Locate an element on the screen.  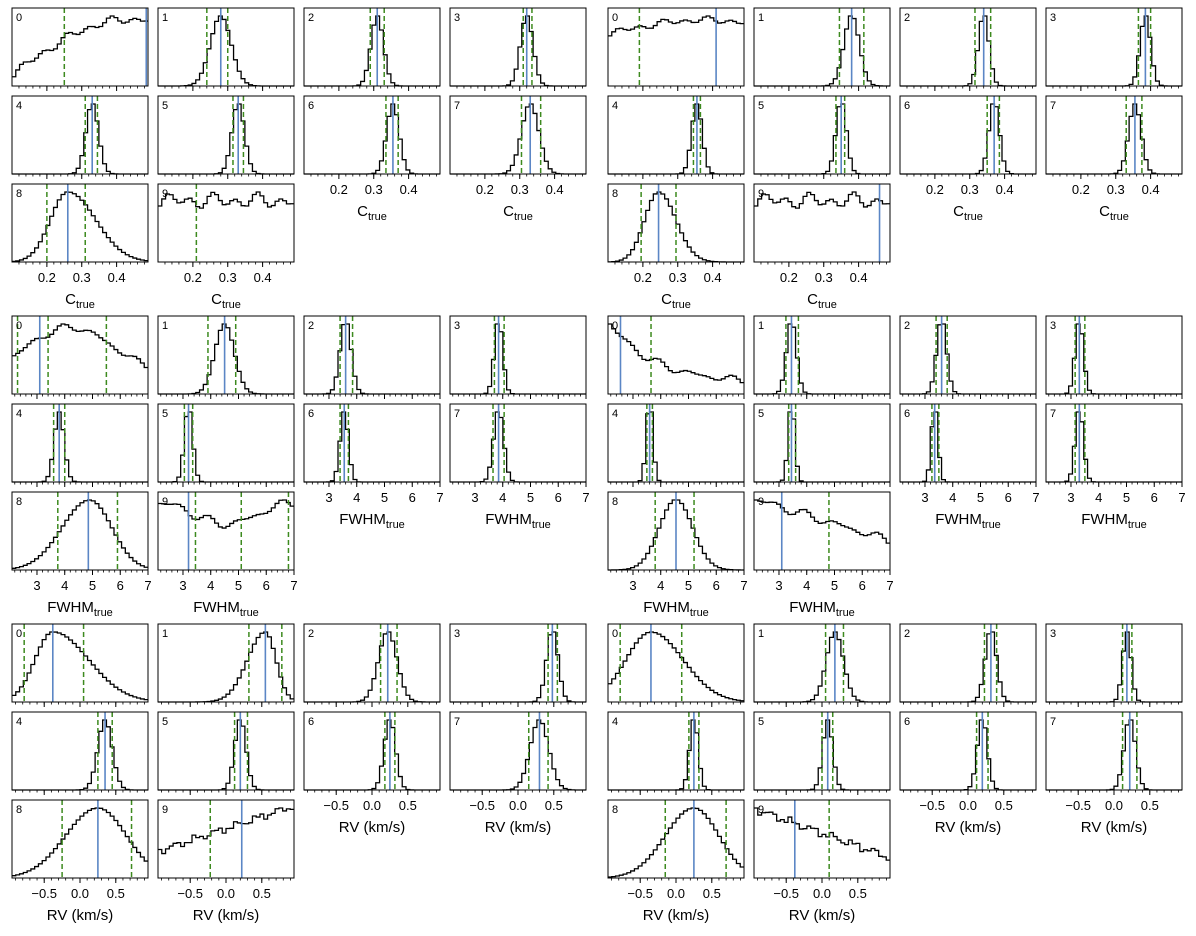
panel-left-fwhm-4: 4 is located at coordinates (80, 445).